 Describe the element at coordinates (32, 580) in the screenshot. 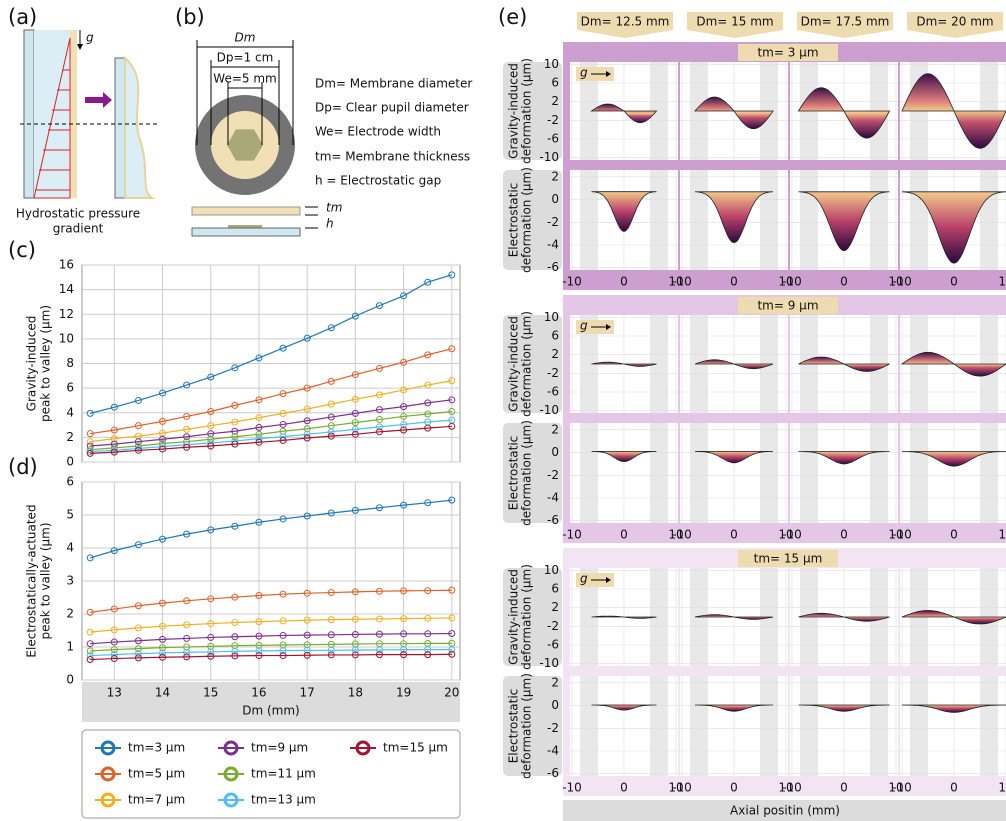

I see `y-axis-label: Electrostatically-actuated` at that location.